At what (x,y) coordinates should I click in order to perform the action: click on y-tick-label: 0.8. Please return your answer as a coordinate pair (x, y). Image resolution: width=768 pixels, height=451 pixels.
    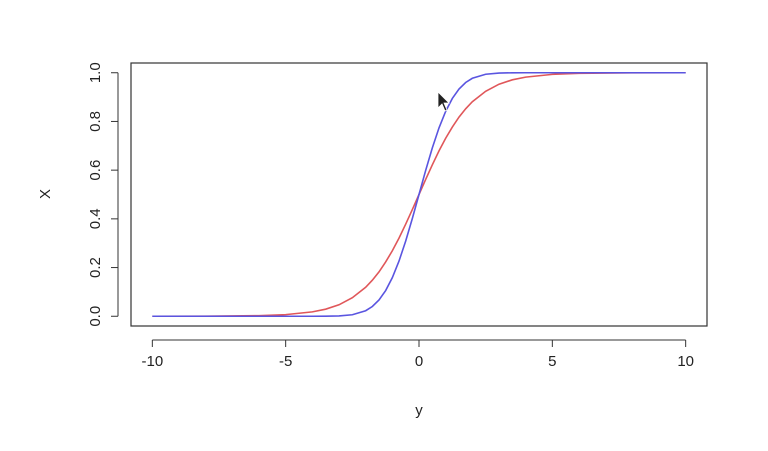
    Looking at the image, I should click on (95, 121).